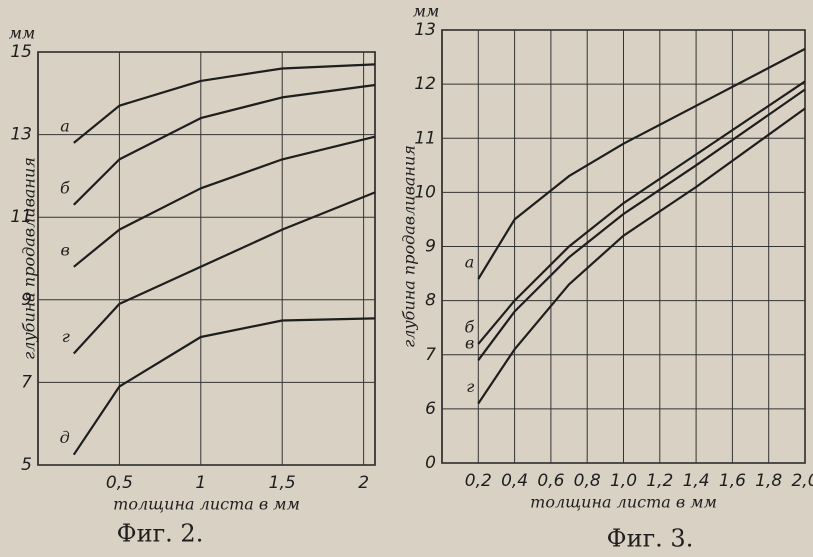 The height and width of the screenshot is (557, 813). Describe the element at coordinates (26, 465) in the screenshot. I see `y-tick-label: 5` at that location.